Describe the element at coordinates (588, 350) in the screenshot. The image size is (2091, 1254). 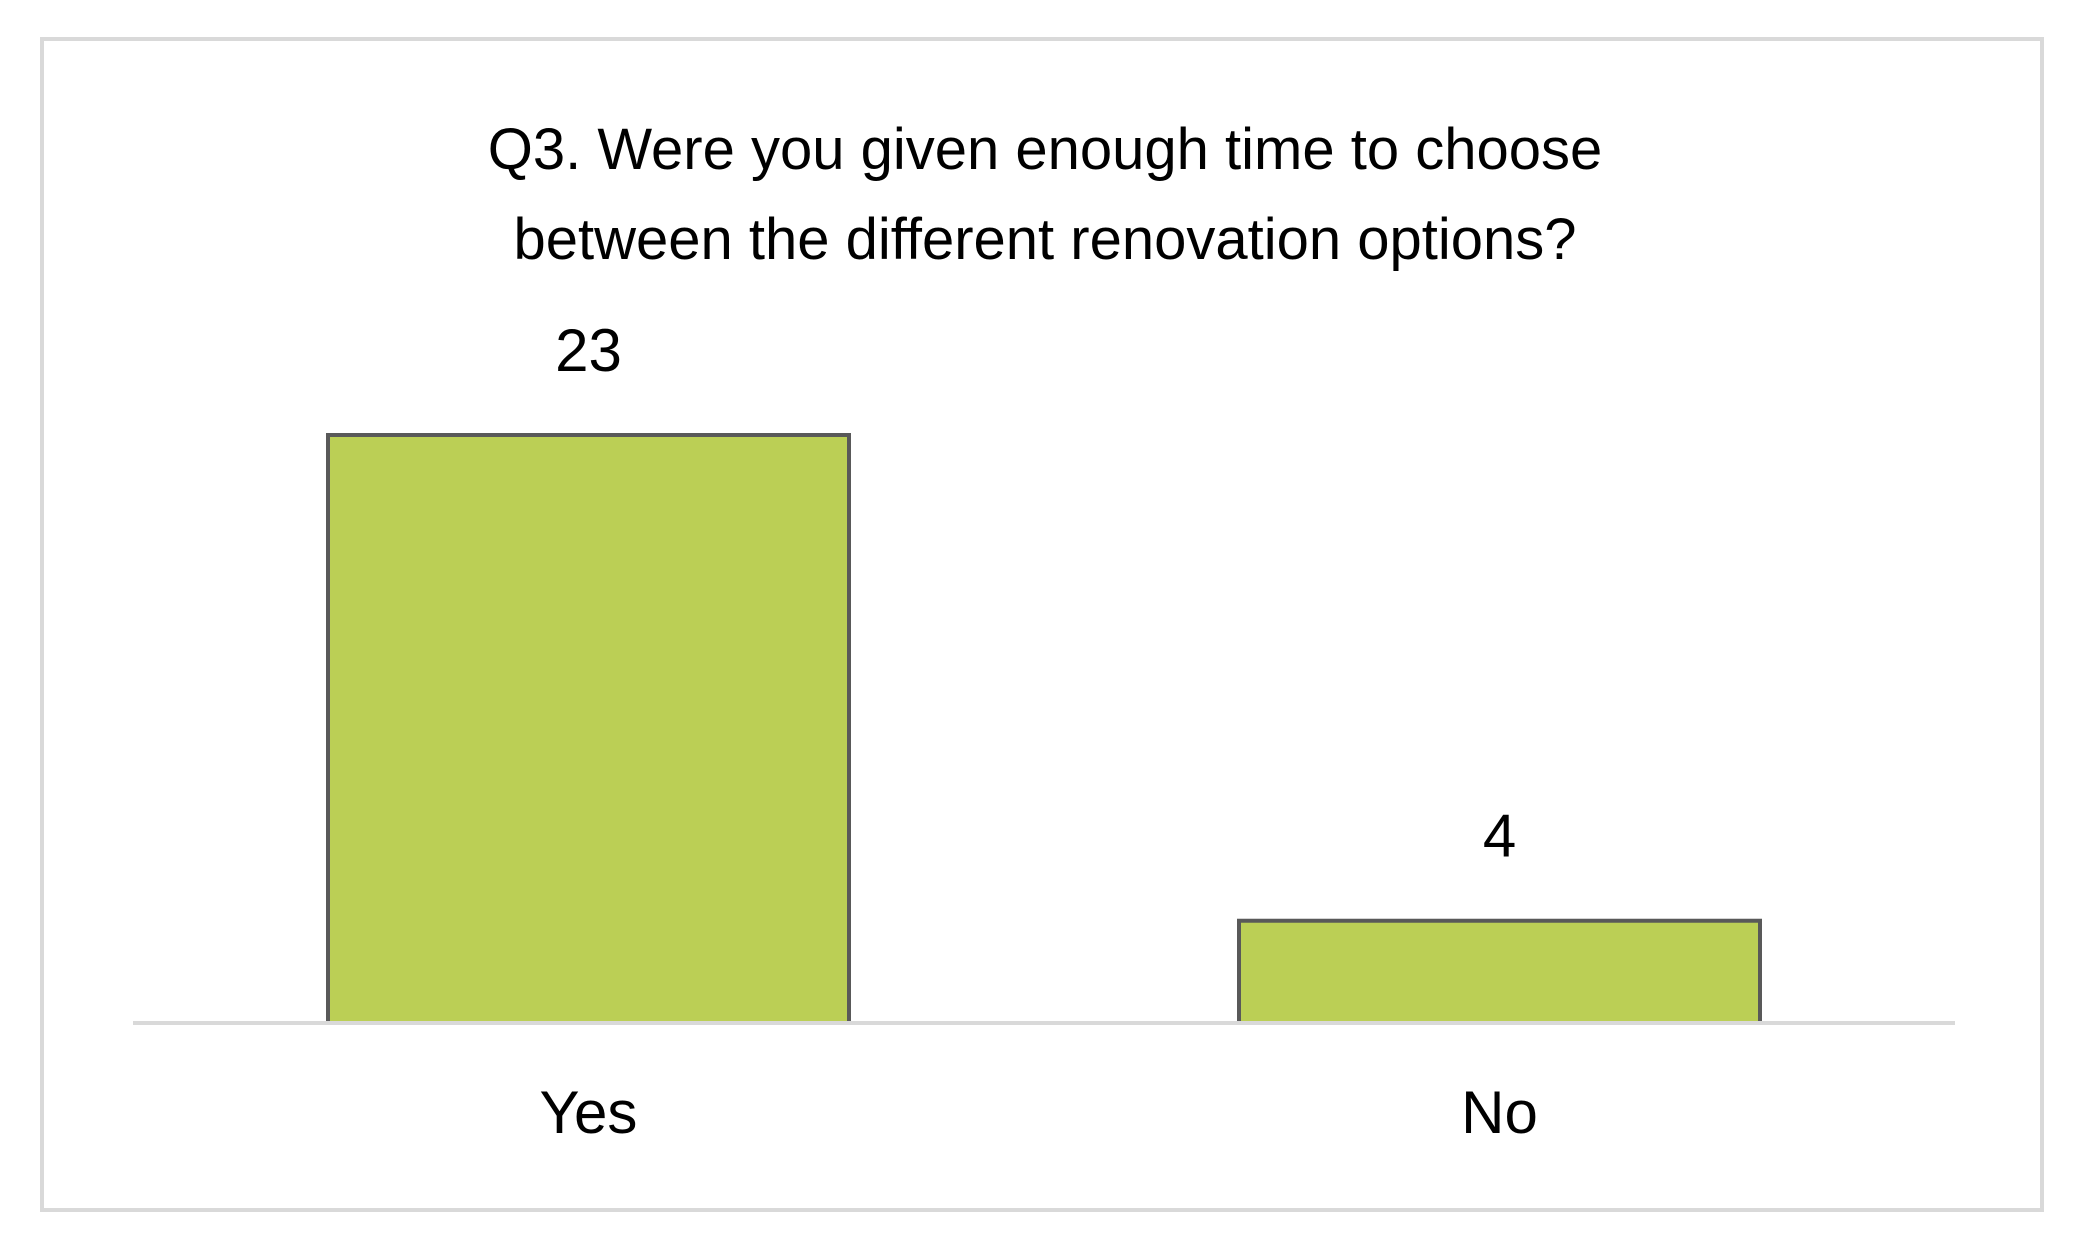
I see `data-label: 23` at that location.